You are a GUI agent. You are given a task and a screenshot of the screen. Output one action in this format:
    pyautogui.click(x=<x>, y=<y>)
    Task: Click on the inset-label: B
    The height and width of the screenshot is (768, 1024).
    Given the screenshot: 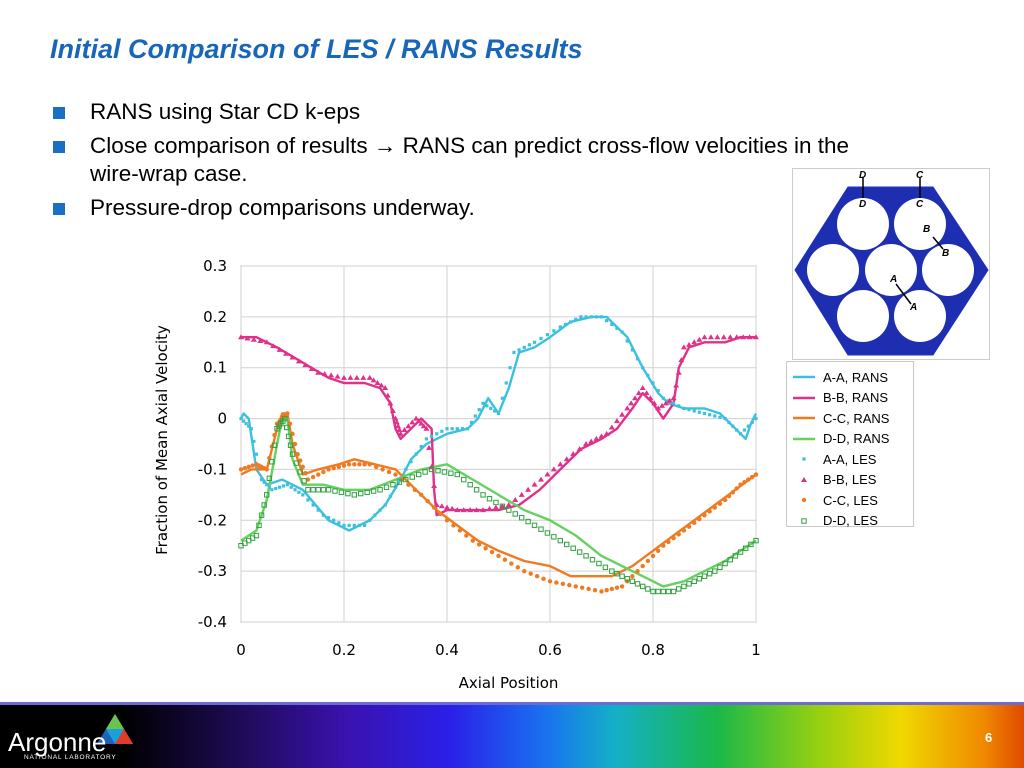 What is the action you would take?
    pyautogui.click(x=945, y=253)
    